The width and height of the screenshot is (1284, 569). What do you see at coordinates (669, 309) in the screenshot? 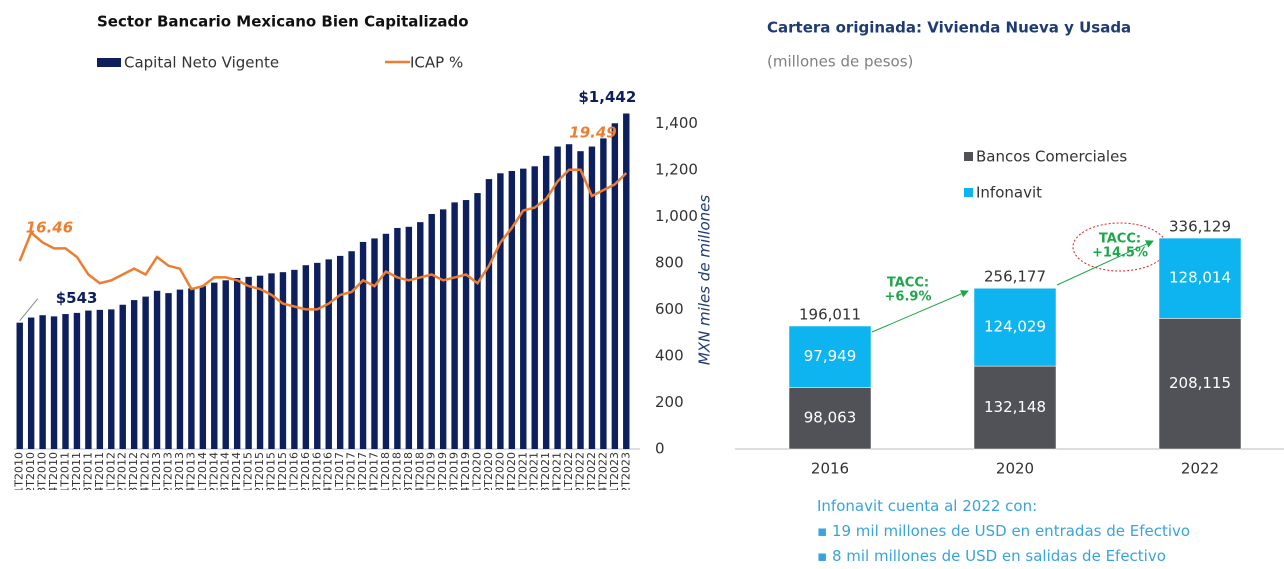
I see `y-tick-label: 600` at bounding box center [669, 309].